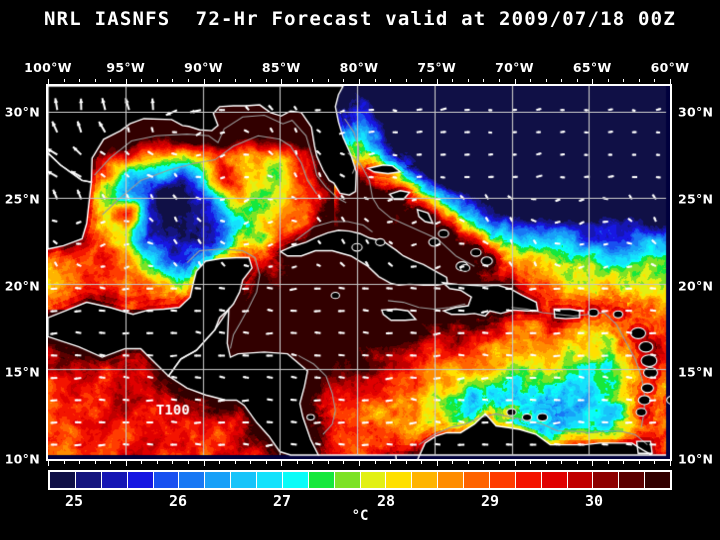 The image size is (720, 540). I want to click on lat-tick-right-20N: 20°N, so click(695, 285).